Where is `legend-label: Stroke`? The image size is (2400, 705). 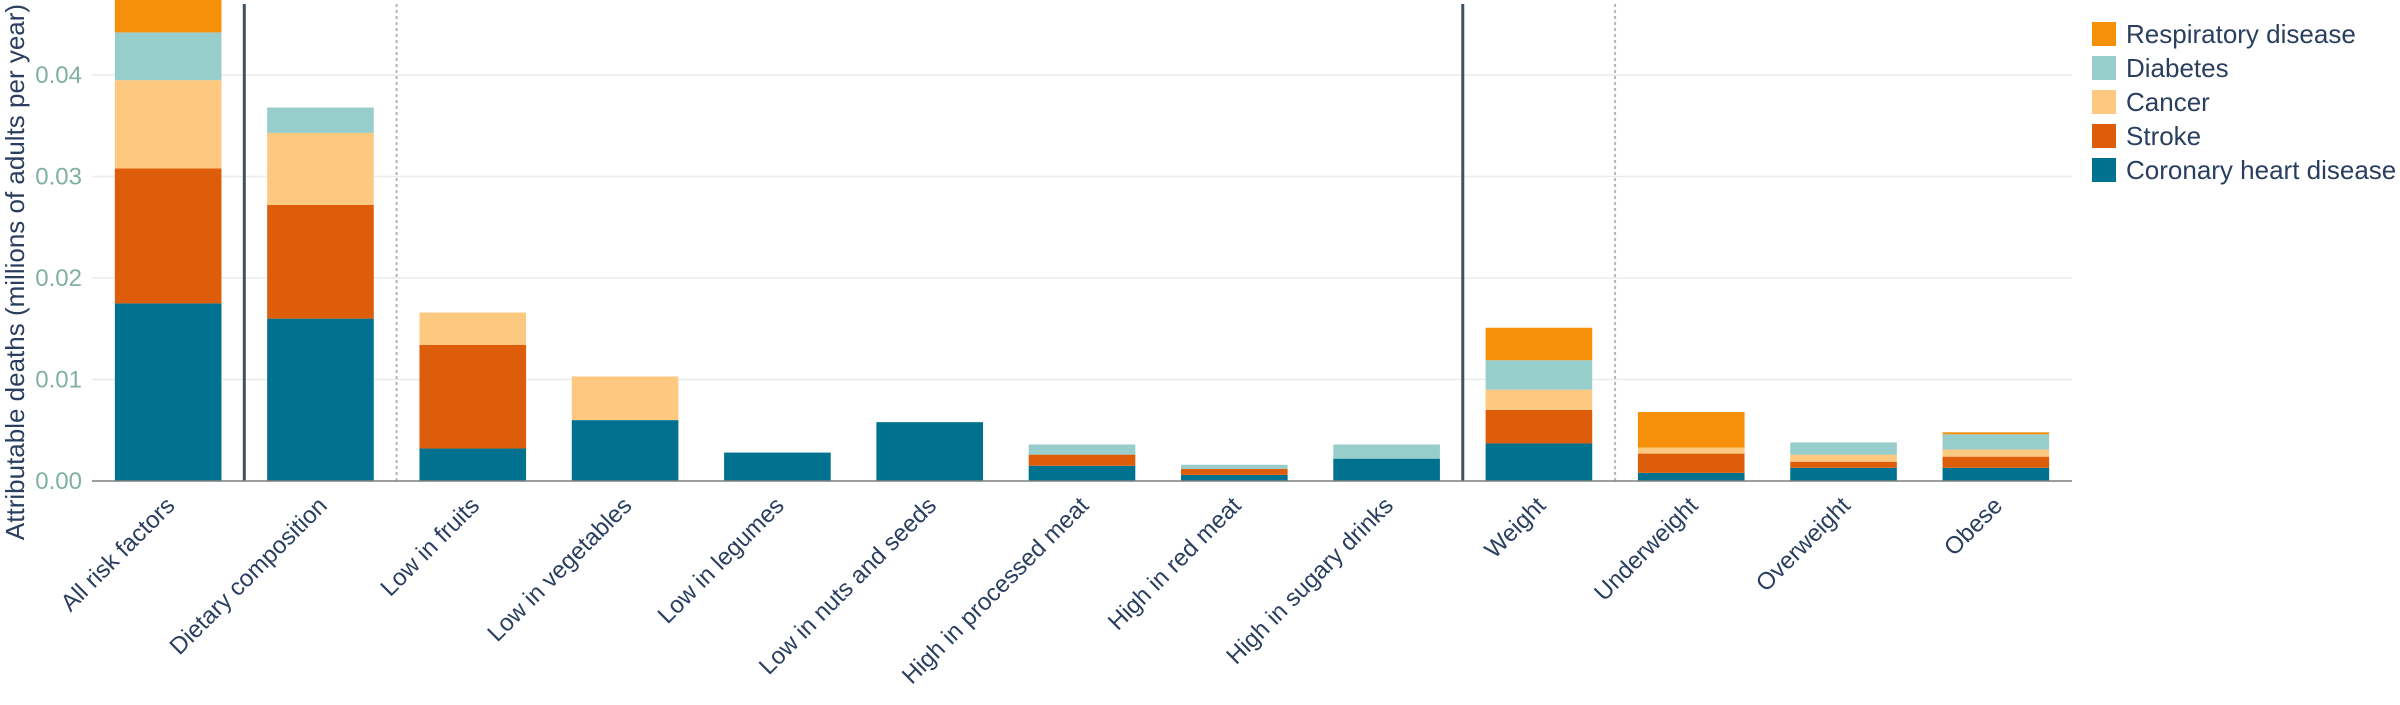 legend-label: Stroke is located at coordinates (2163, 136).